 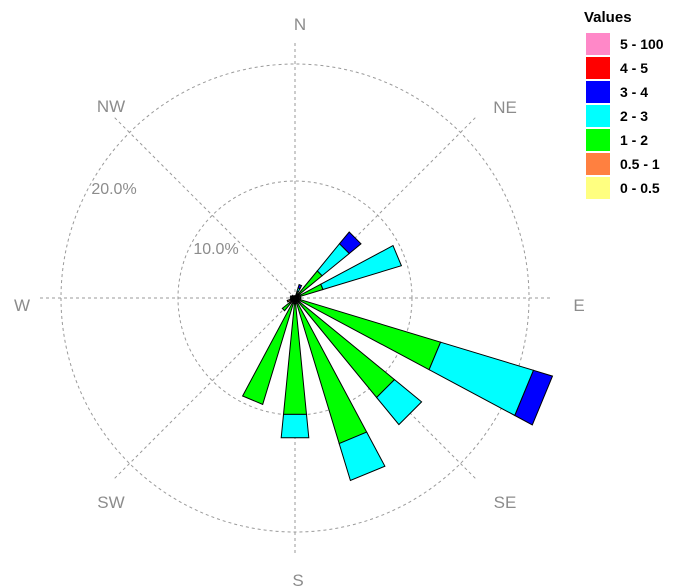 I want to click on direction-label-ne: NE, so click(x=505, y=107).